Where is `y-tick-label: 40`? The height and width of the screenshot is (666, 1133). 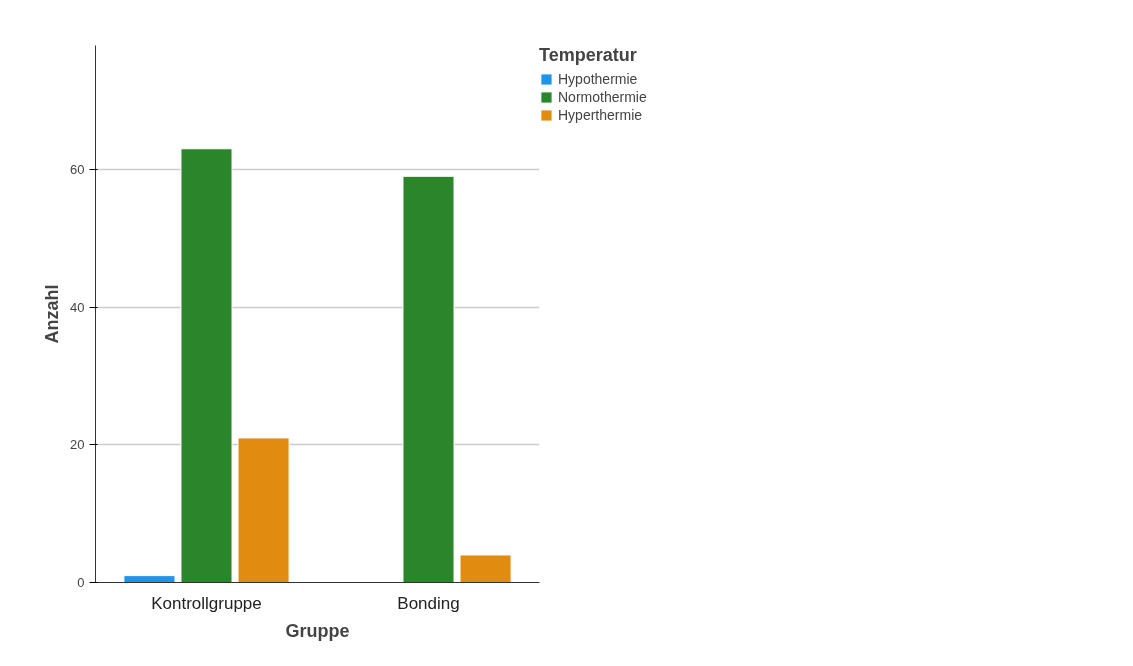
y-tick-label: 40 is located at coordinates (77, 307).